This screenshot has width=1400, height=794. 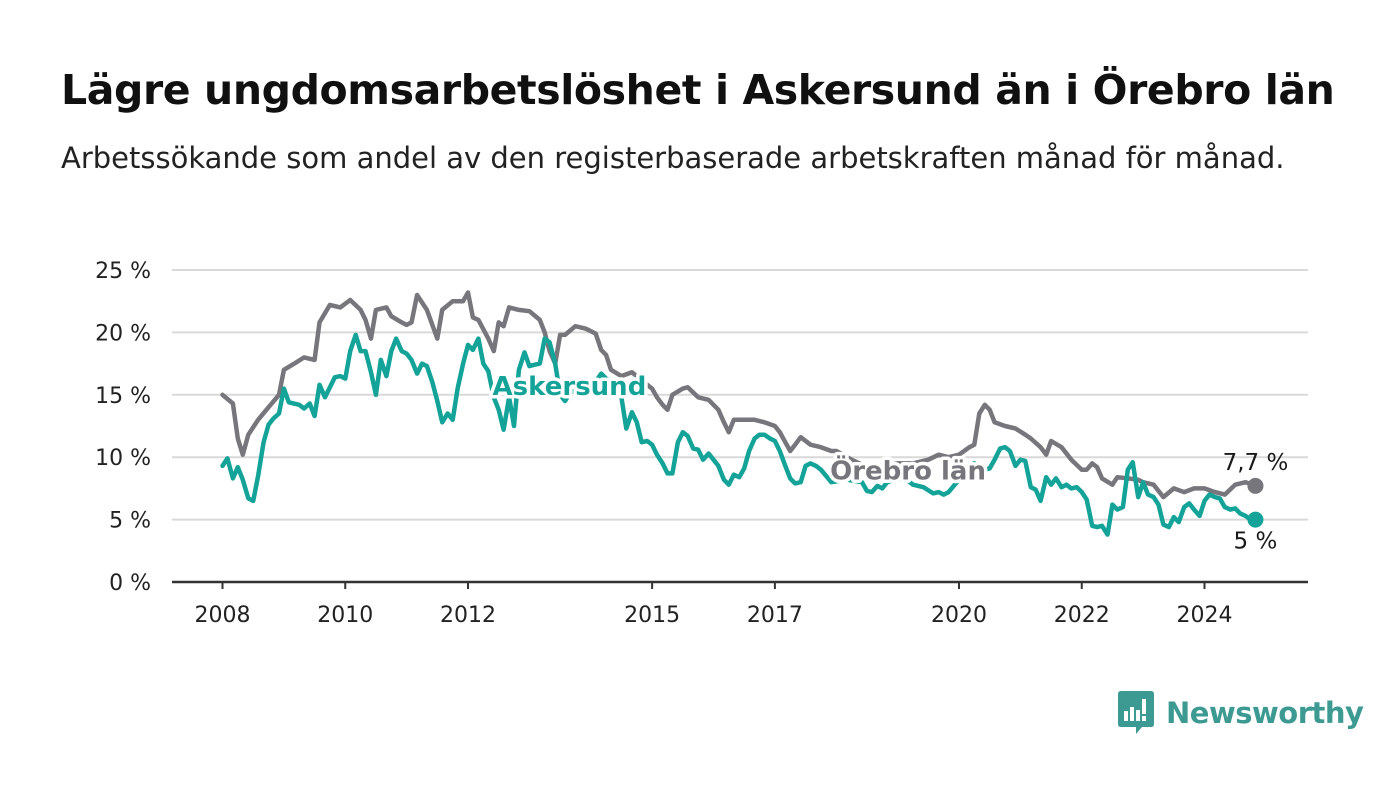 I want to click on newsworthy-logo-text: Newsworthy, so click(x=1265, y=713).